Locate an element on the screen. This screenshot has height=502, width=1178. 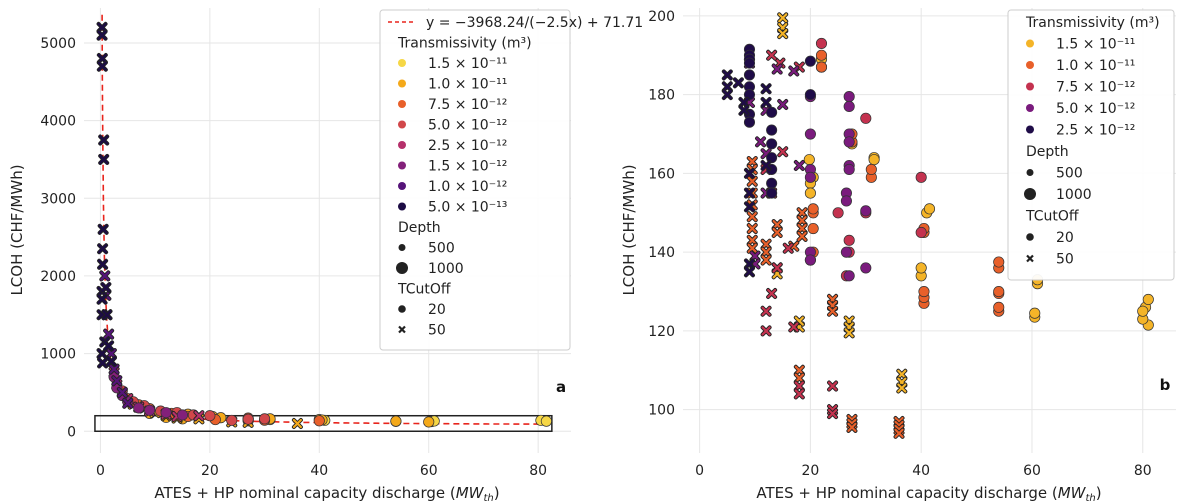
y-tick-label: 200 is located at coordinates (661, 17).